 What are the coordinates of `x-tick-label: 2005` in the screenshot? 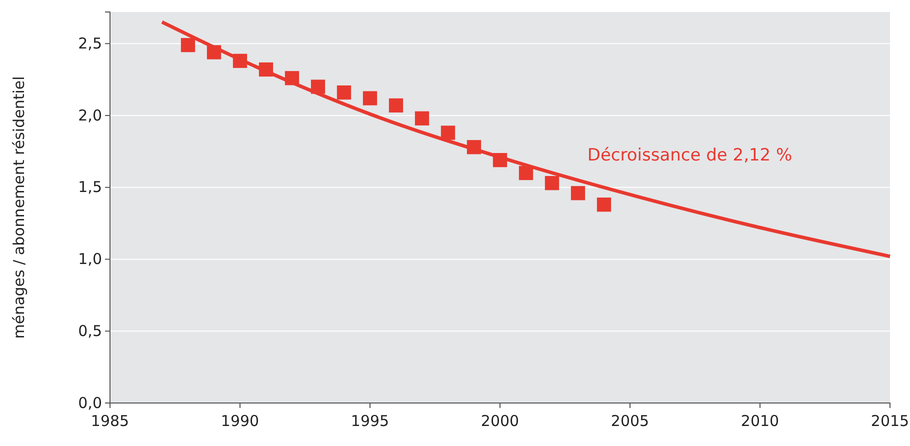 It's located at (630, 421).